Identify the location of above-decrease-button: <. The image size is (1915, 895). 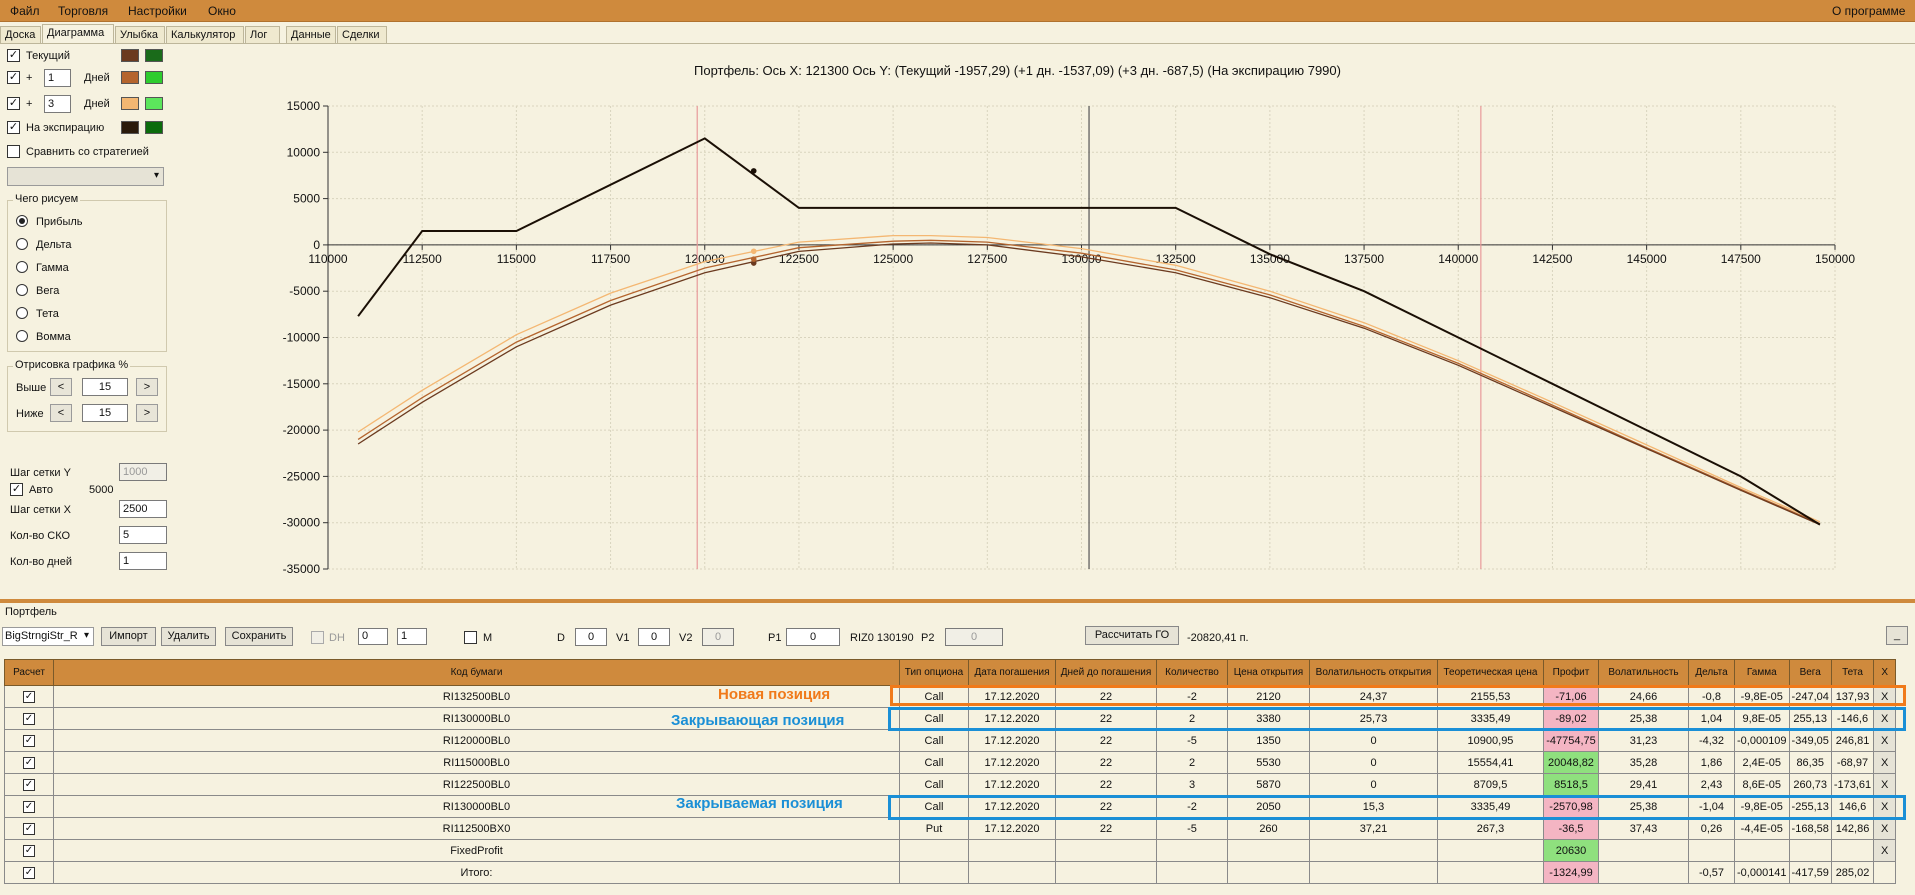
(61, 387).